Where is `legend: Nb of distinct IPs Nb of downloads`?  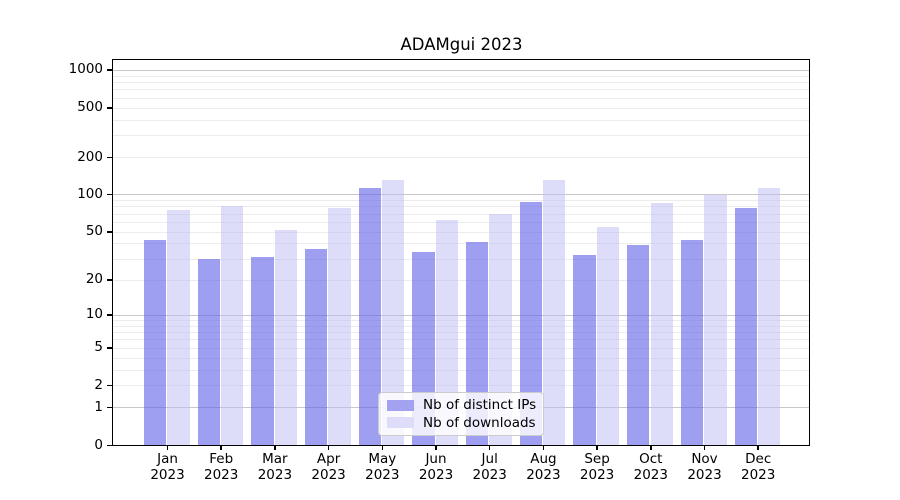 legend: Nb of distinct IPs Nb of downloads is located at coordinates (461, 414).